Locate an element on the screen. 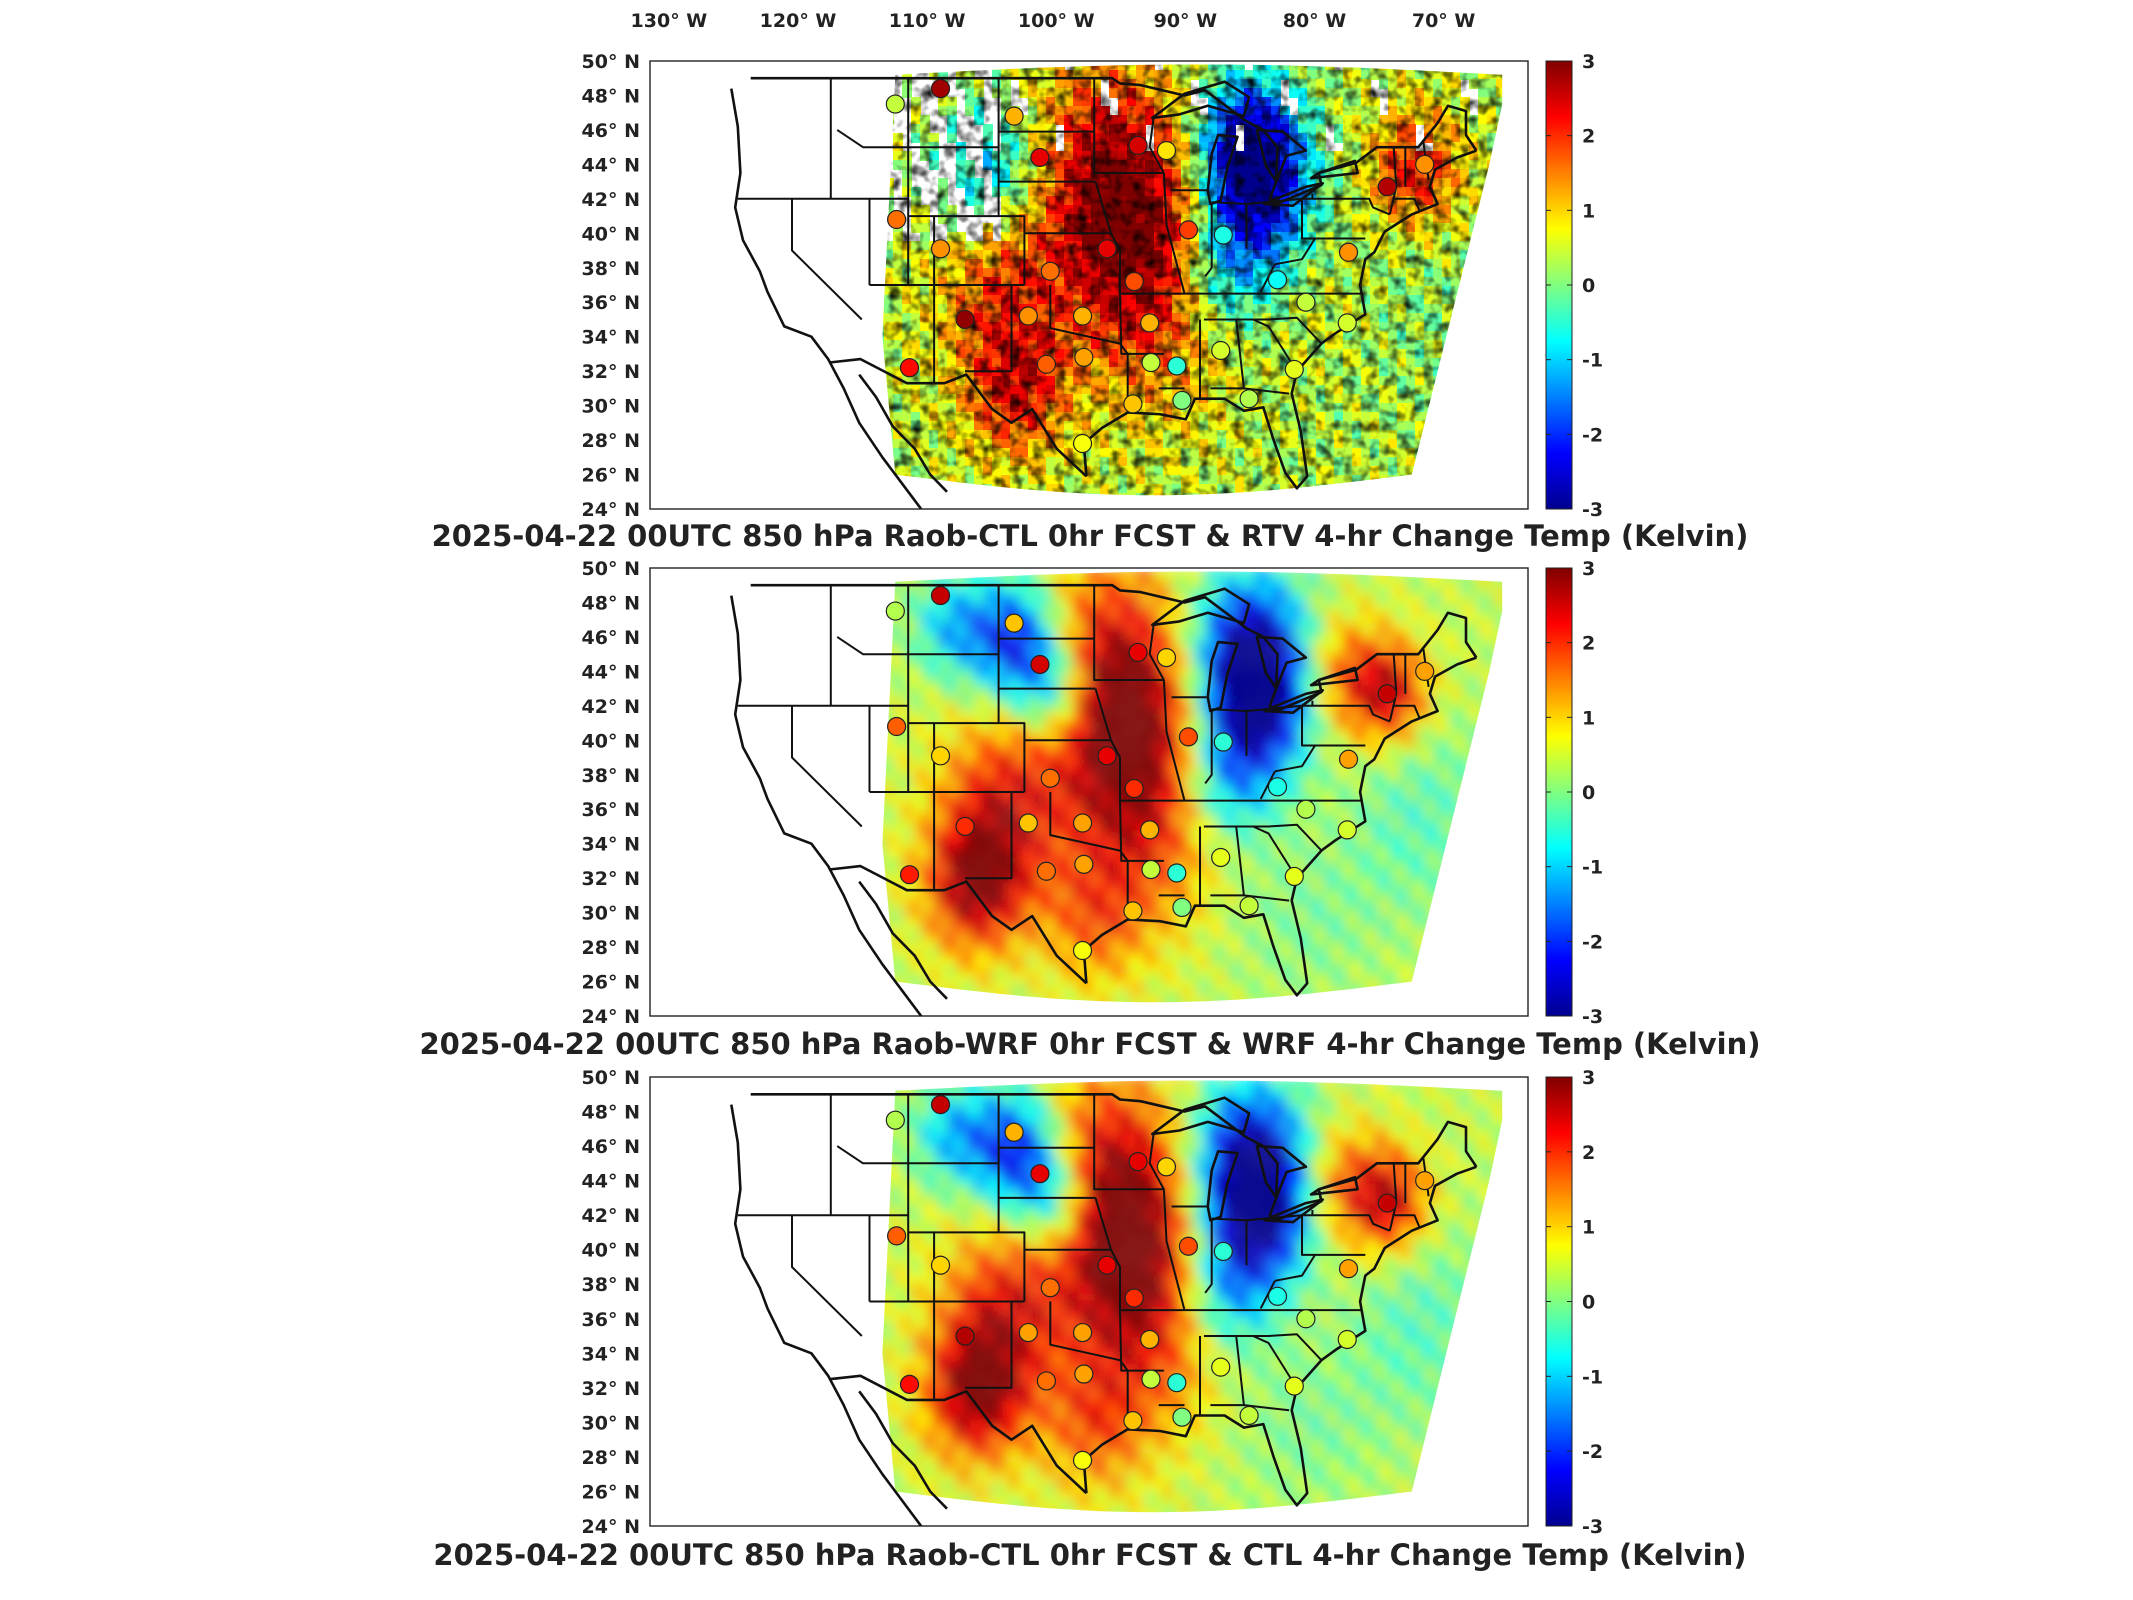 The image size is (2133, 1600). latitude-label: 26° N is located at coordinates (611, 983).